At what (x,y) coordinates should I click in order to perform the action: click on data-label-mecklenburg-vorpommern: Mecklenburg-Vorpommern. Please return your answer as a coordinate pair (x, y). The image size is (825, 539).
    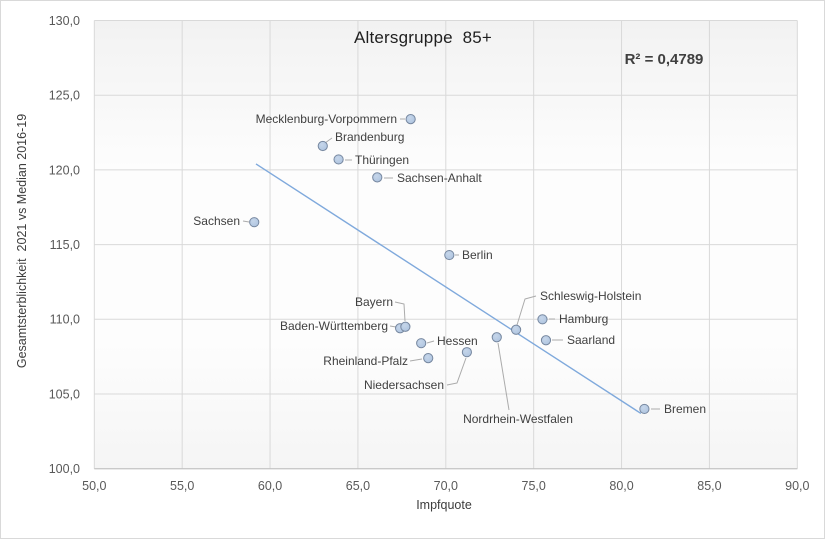
    Looking at the image, I should click on (326, 119).